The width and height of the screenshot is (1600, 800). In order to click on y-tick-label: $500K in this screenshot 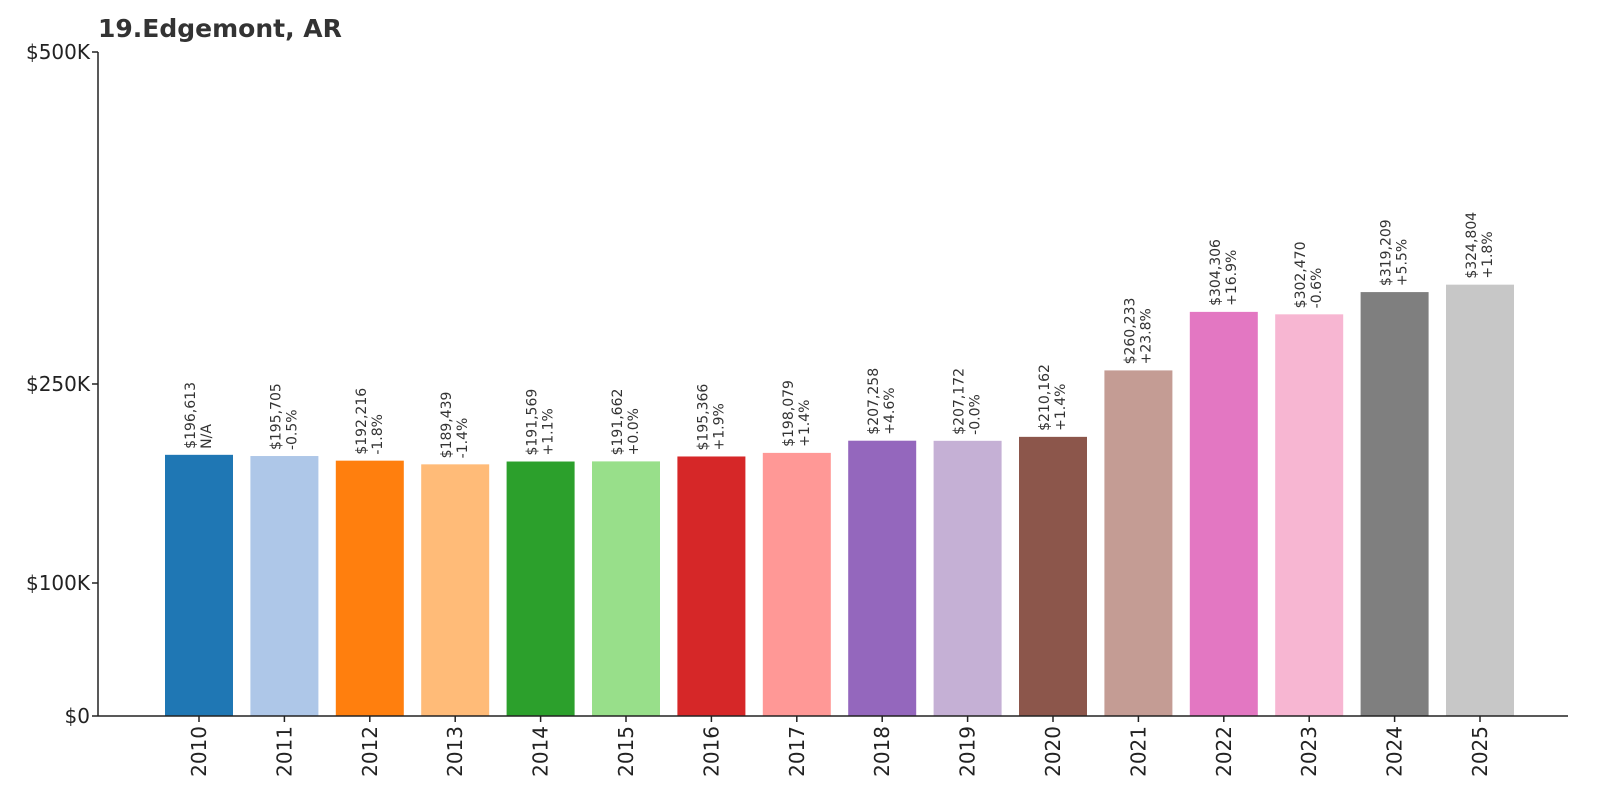, I will do `click(58, 52)`.